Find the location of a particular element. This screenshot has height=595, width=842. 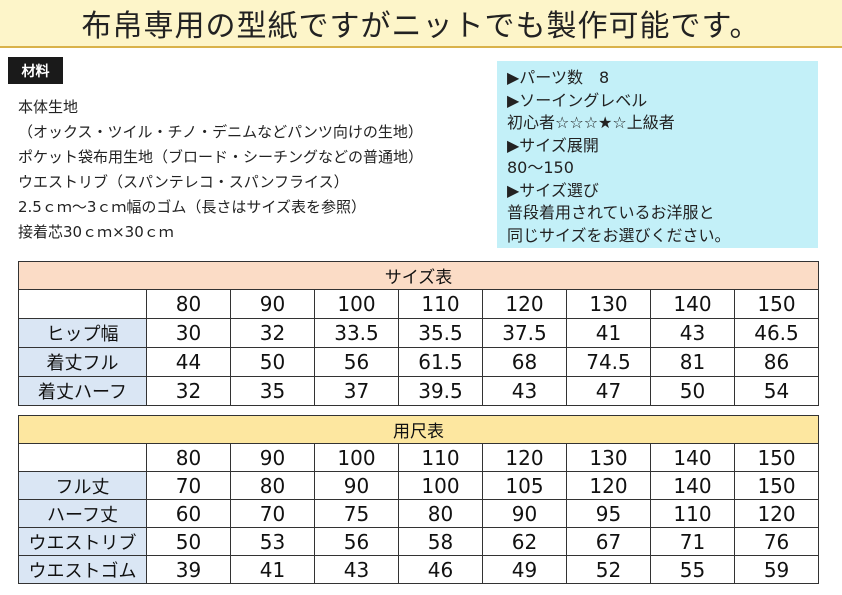

table-cell: 39 is located at coordinates (188, 569).